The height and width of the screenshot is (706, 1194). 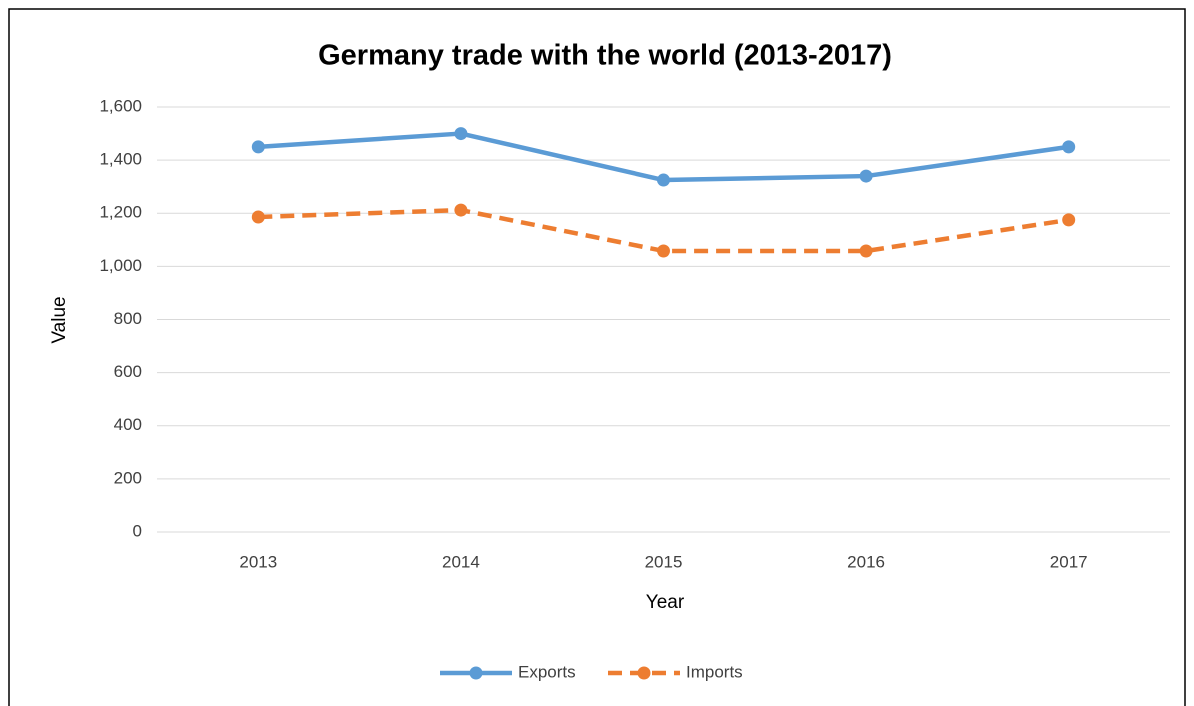 What do you see at coordinates (120, 265) in the screenshot?
I see `y-tick-label: 1,000` at bounding box center [120, 265].